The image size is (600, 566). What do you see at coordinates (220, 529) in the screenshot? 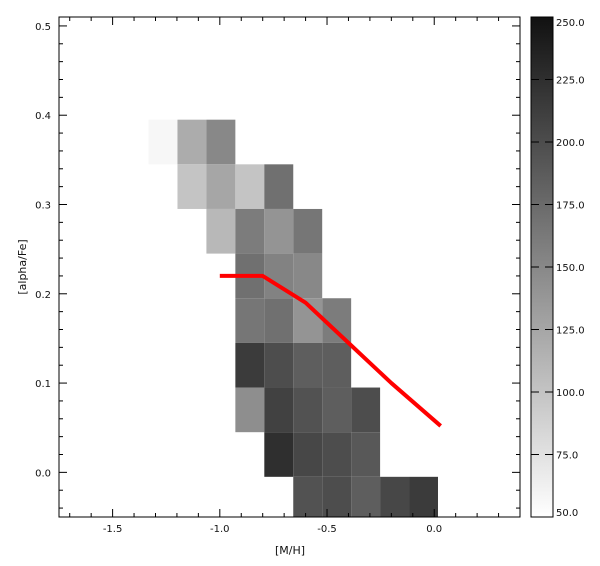
I see `x-tick-label: -1.0` at bounding box center [220, 529].